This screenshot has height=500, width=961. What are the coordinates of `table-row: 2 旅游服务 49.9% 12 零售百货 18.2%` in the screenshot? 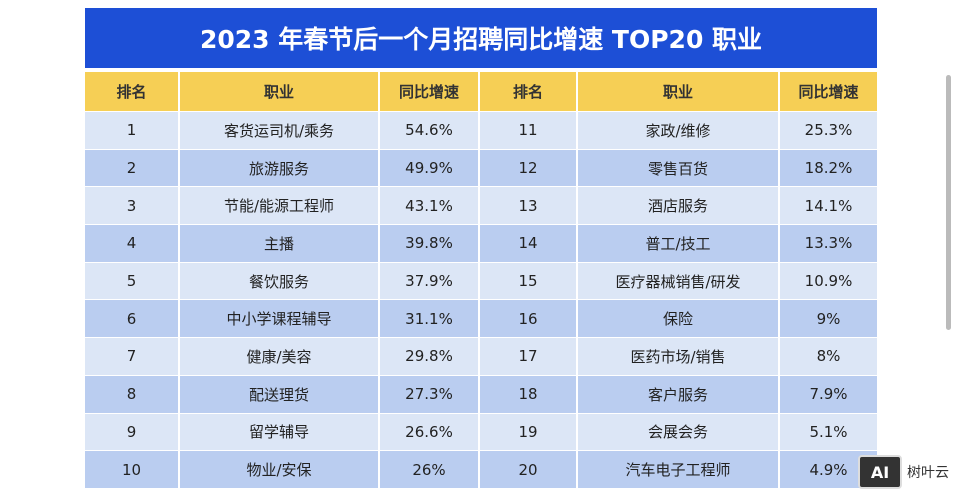 It's located at (481, 168).